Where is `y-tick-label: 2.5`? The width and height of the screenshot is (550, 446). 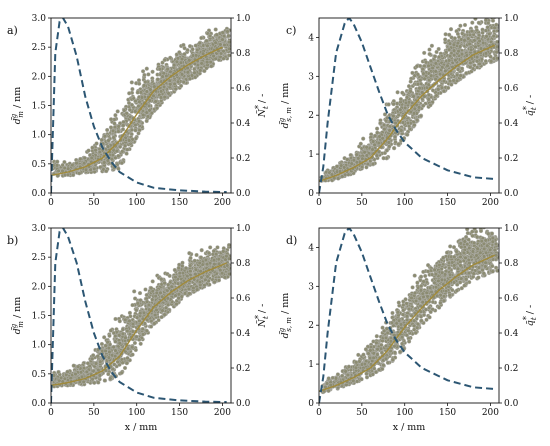 y-tick-label: 2.5 is located at coordinates (39, 48).